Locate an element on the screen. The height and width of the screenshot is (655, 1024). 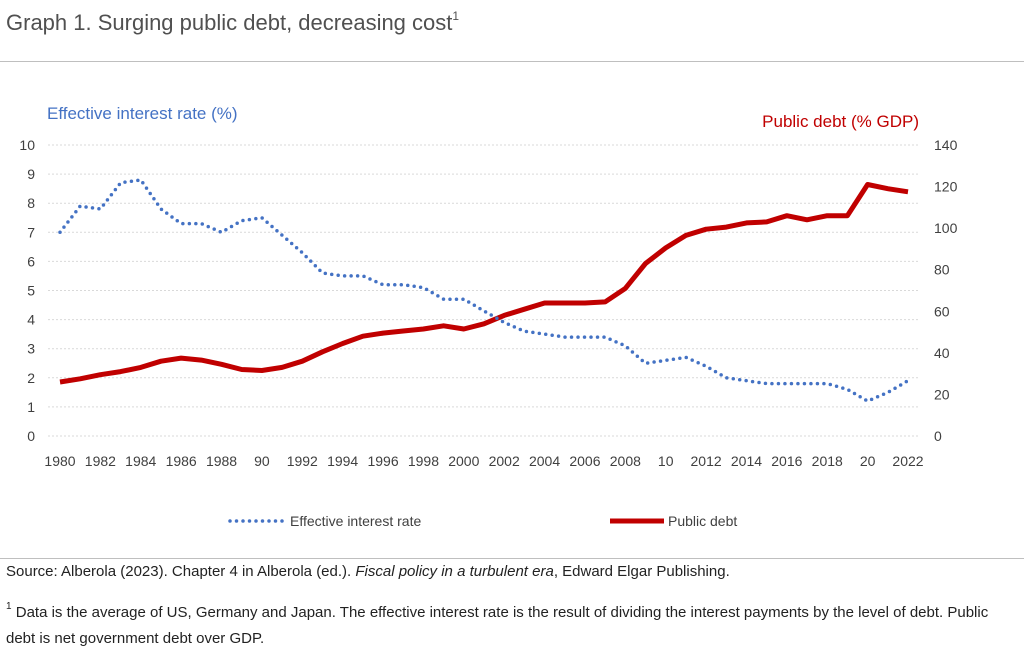
x-tick-label: 2018 is located at coordinates (827, 461).